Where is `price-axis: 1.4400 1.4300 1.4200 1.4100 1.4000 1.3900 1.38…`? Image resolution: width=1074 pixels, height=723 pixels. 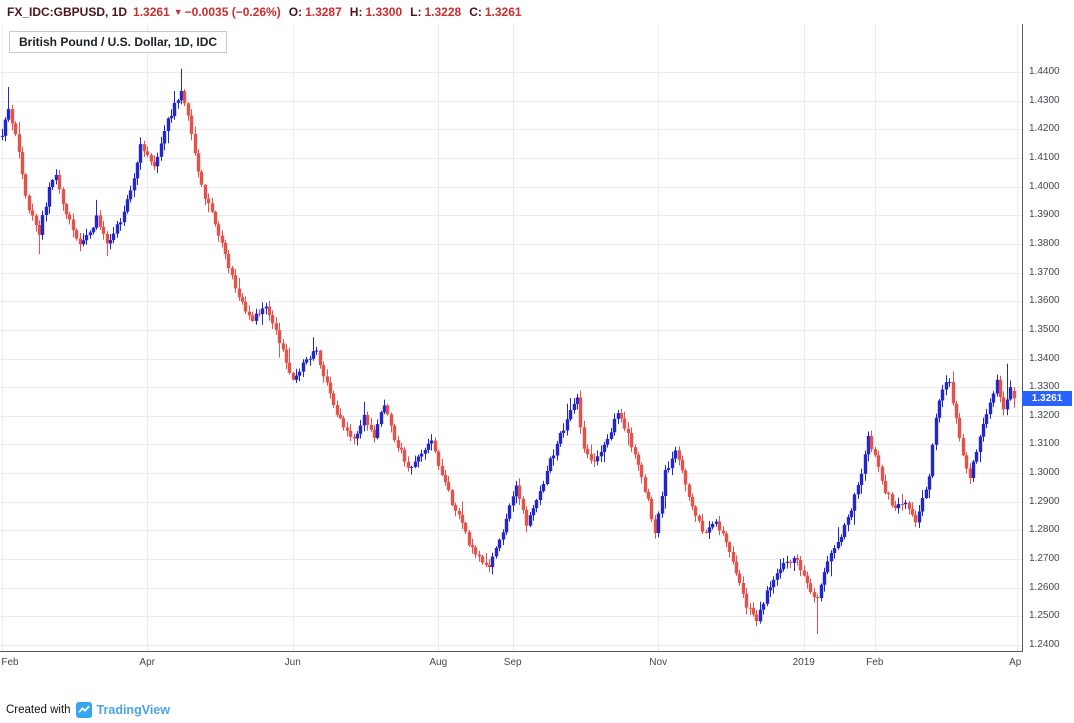 price-axis: 1.4400 1.4300 1.4200 1.4100 1.4000 1.3900 1.38… is located at coordinates (1048, 337).